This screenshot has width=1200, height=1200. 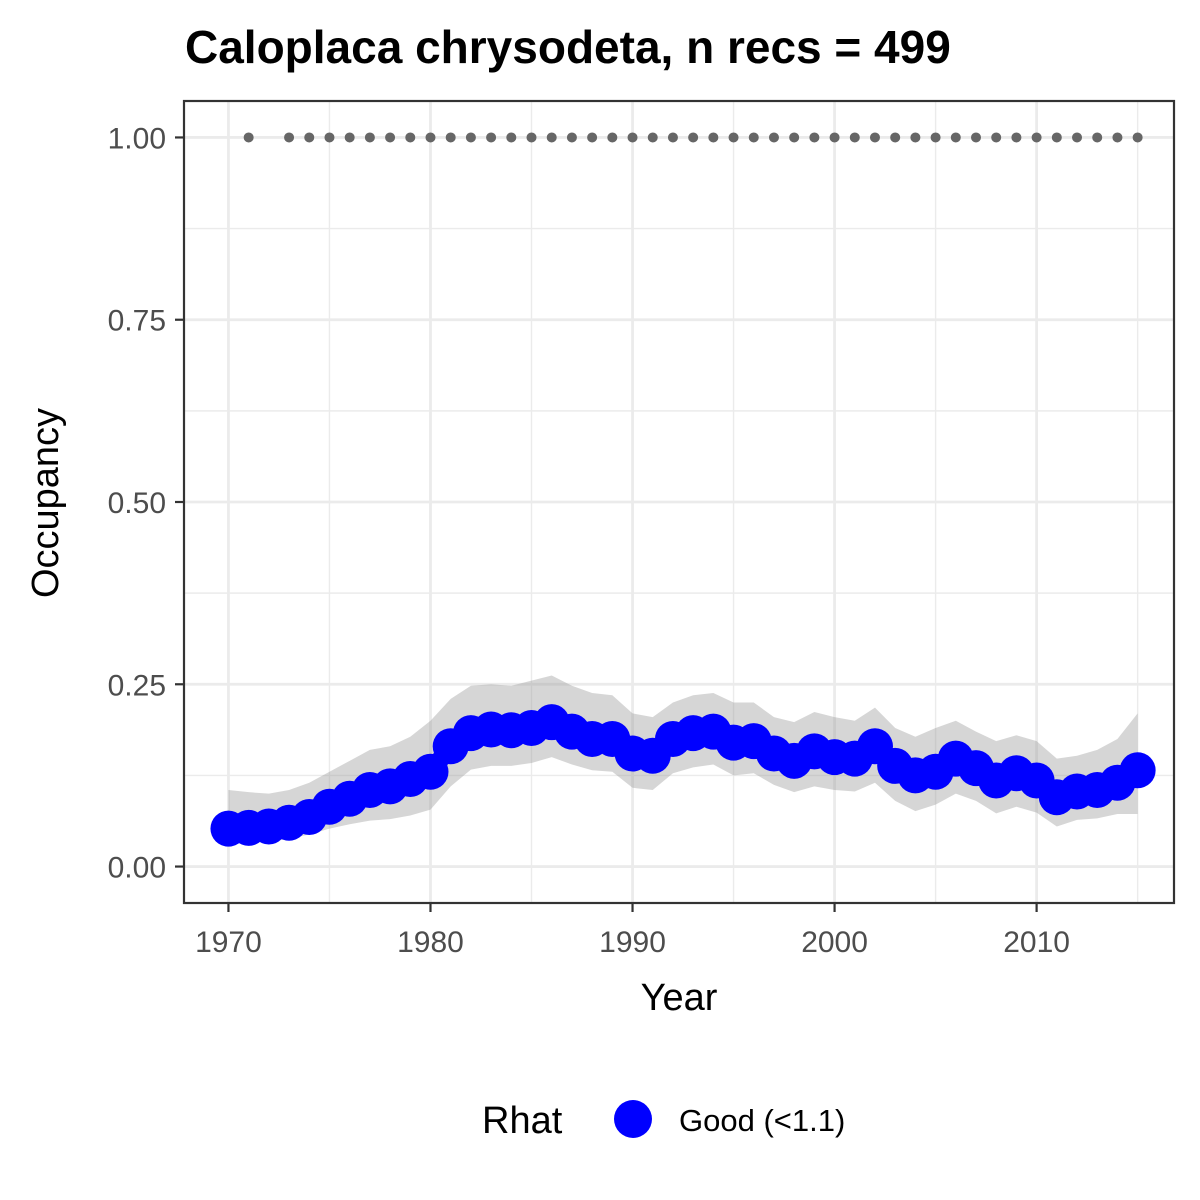 I want to click on y-axis: 0.00 0.25 0.50 0.75 1.00, so click(x=146, y=503).